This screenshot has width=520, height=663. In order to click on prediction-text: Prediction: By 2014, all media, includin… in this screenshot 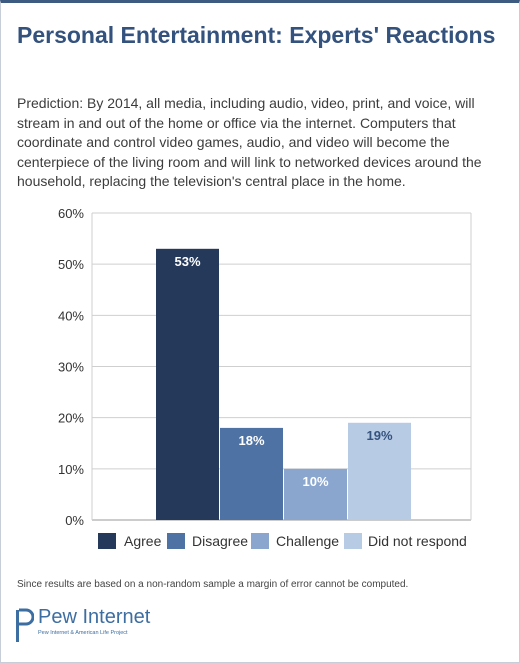, I will do `click(249, 142)`.